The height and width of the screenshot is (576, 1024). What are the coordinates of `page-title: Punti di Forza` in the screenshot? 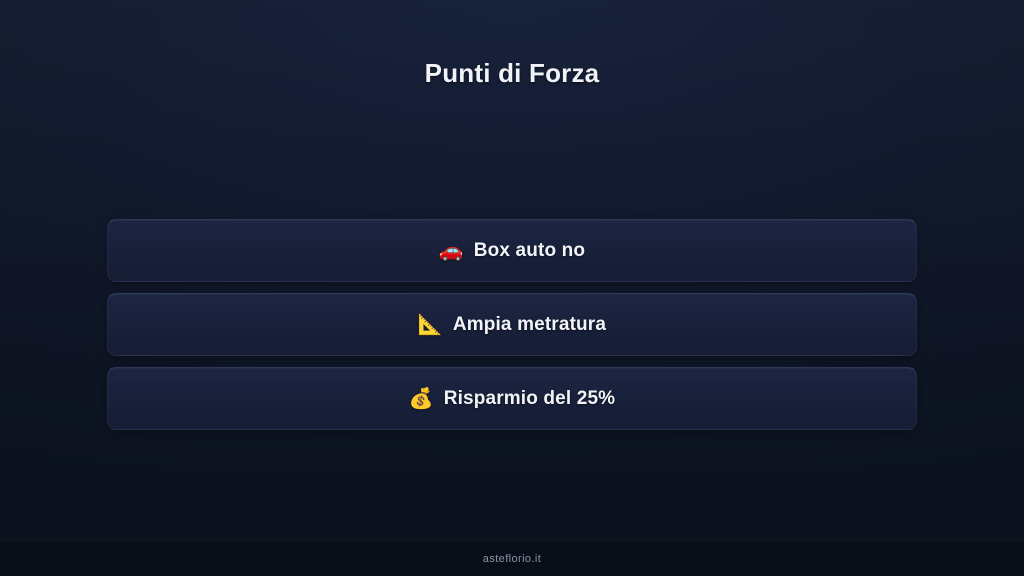 It's located at (512, 73).